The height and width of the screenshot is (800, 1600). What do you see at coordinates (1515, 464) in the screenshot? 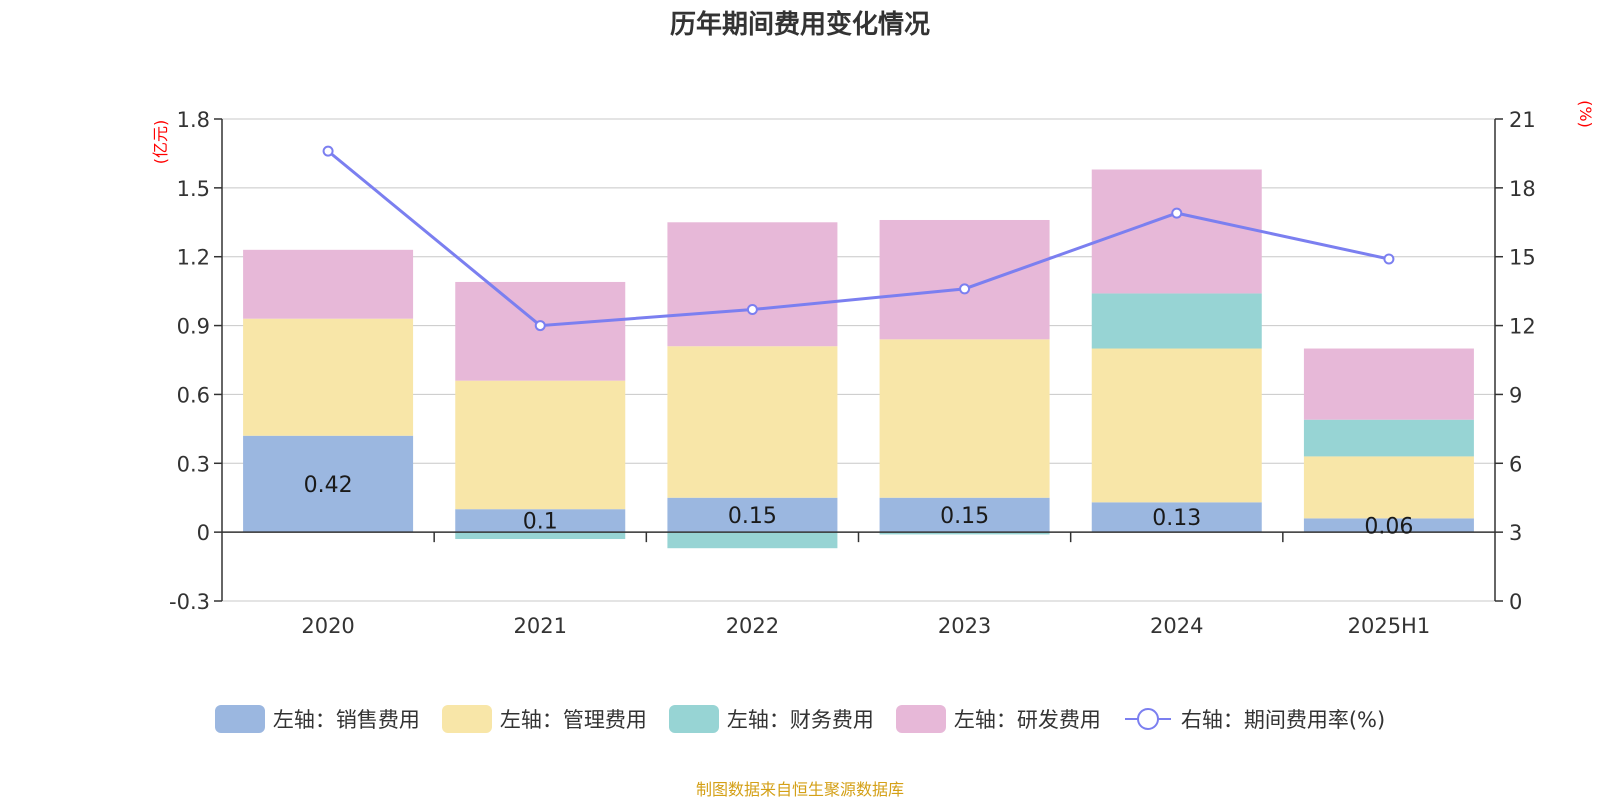
I see `right-tick-label: 6` at bounding box center [1515, 464].